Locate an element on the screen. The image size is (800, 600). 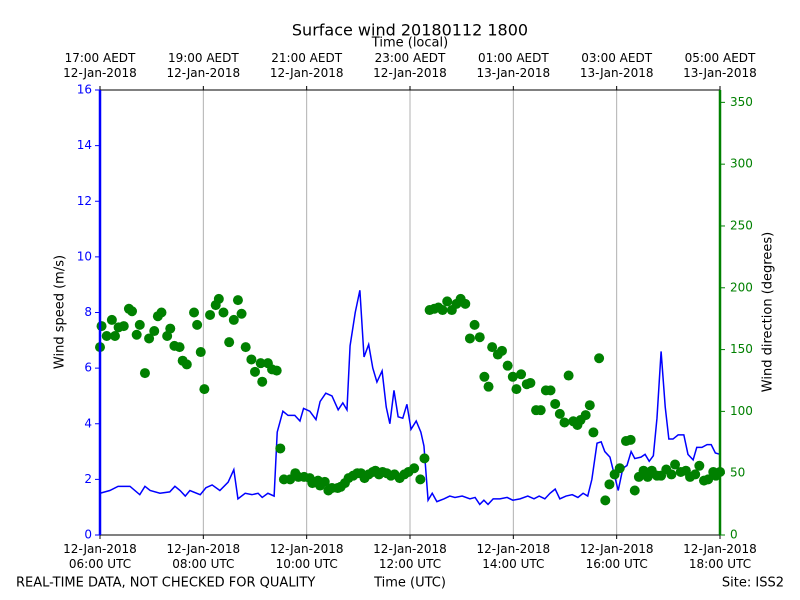
y2-tick-label: 200 is located at coordinates (741, 287).